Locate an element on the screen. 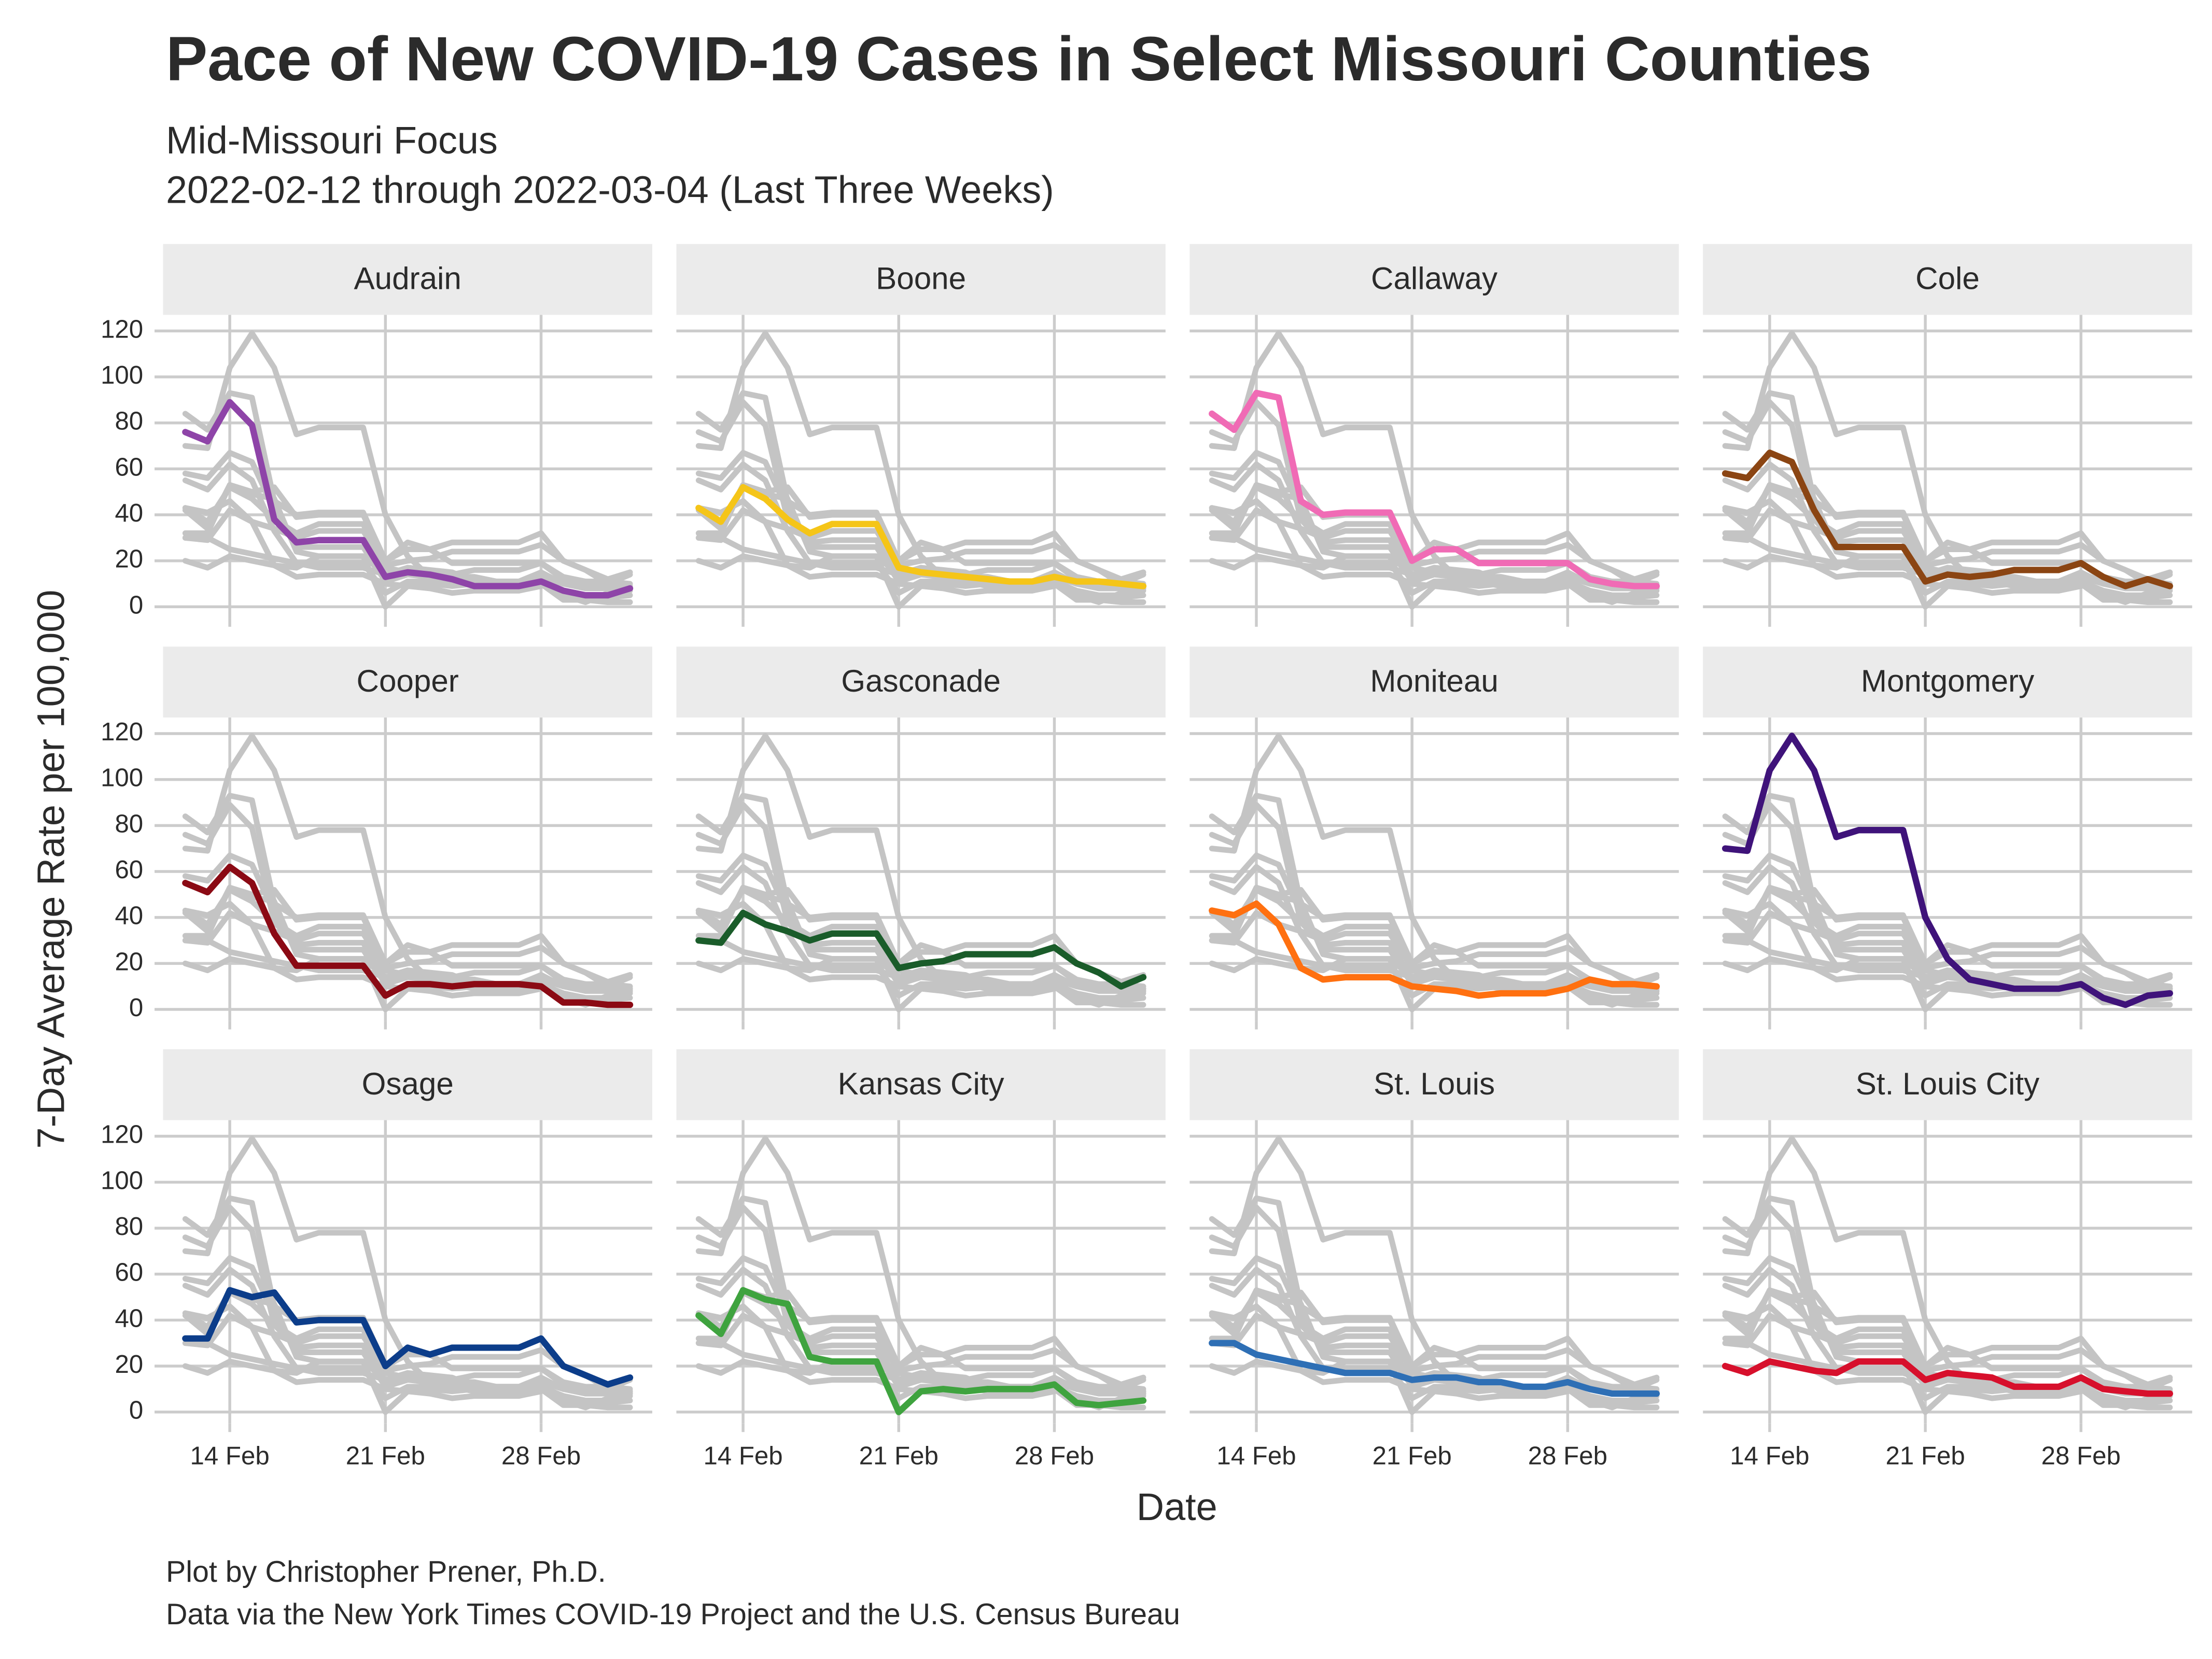 This screenshot has height=1659, width=2212. chart-subtitle: Mid-Missouri Focus is located at coordinates (332, 140).